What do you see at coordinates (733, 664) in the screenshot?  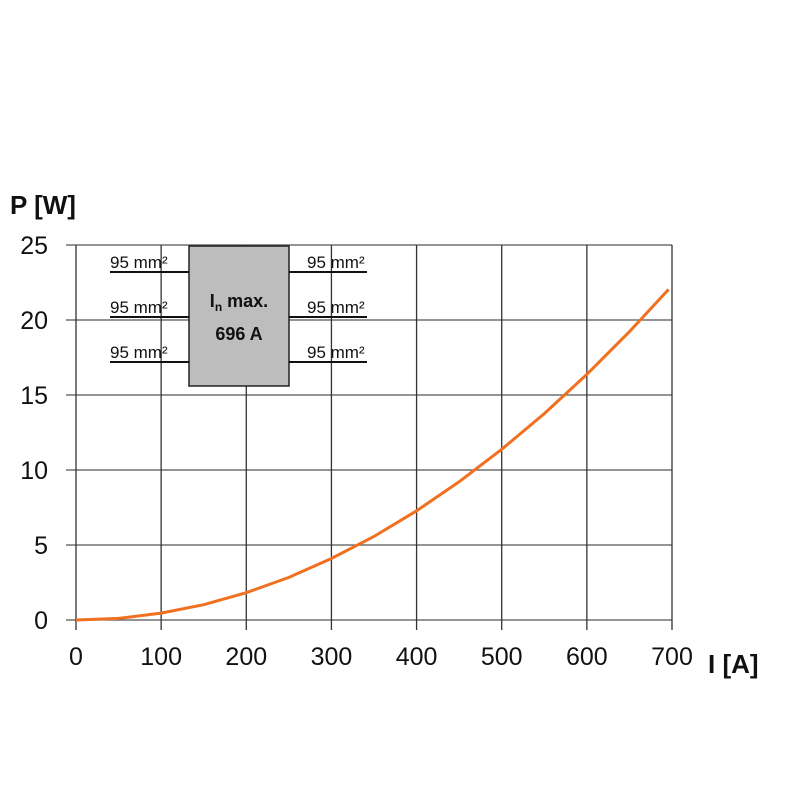 I see `x-axis-label: I [A]` at bounding box center [733, 664].